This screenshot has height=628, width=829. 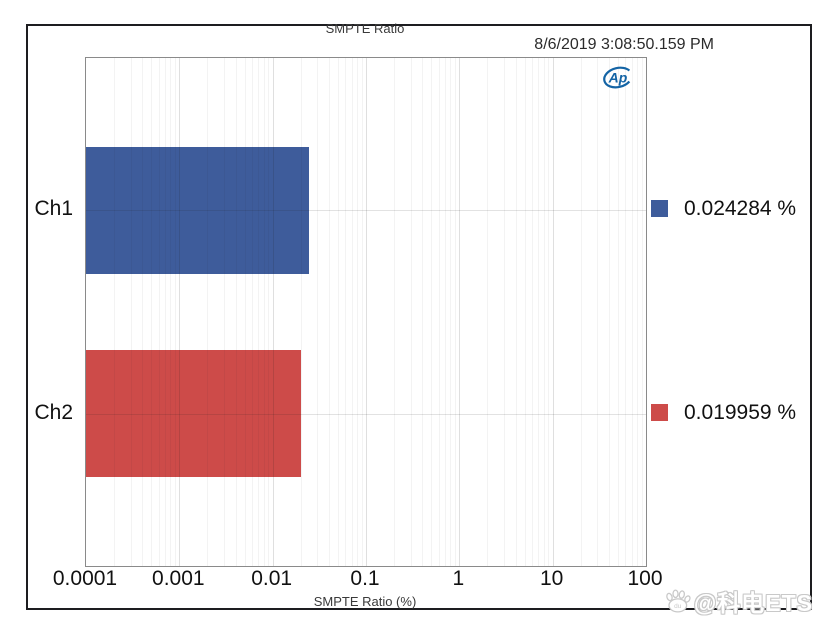 What do you see at coordinates (659, 209) in the screenshot?
I see `legend-swatch-ch1` at bounding box center [659, 209].